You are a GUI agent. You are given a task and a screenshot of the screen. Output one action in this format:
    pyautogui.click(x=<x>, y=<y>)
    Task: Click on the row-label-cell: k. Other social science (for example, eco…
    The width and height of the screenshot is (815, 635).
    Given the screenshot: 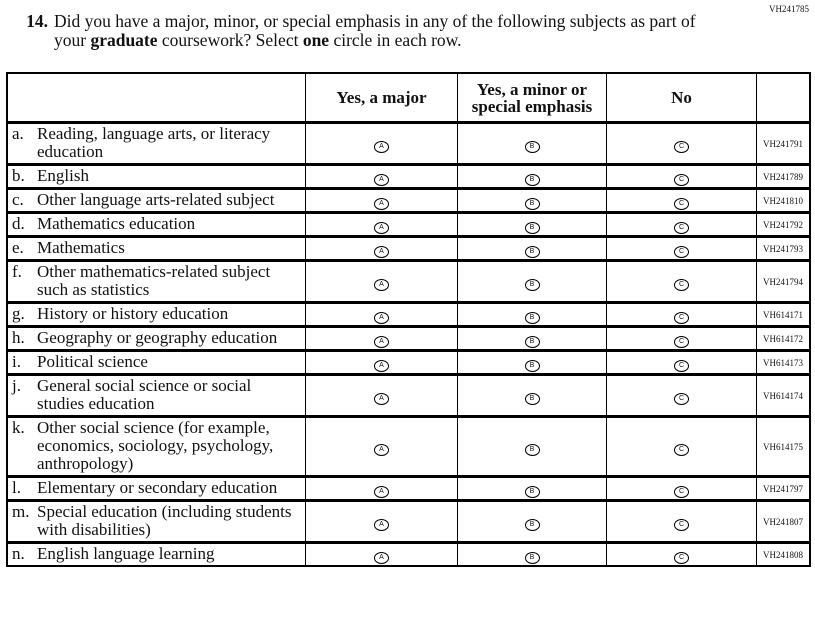 What is the action you would take?
    pyautogui.click(x=156, y=446)
    